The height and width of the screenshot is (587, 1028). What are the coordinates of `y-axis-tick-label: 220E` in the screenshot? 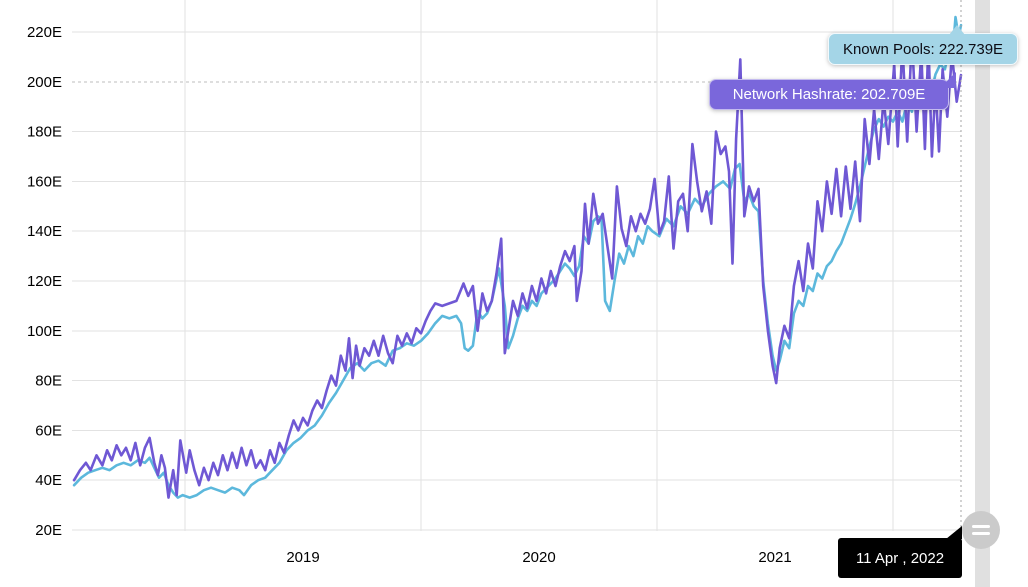 It's located at (44, 32).